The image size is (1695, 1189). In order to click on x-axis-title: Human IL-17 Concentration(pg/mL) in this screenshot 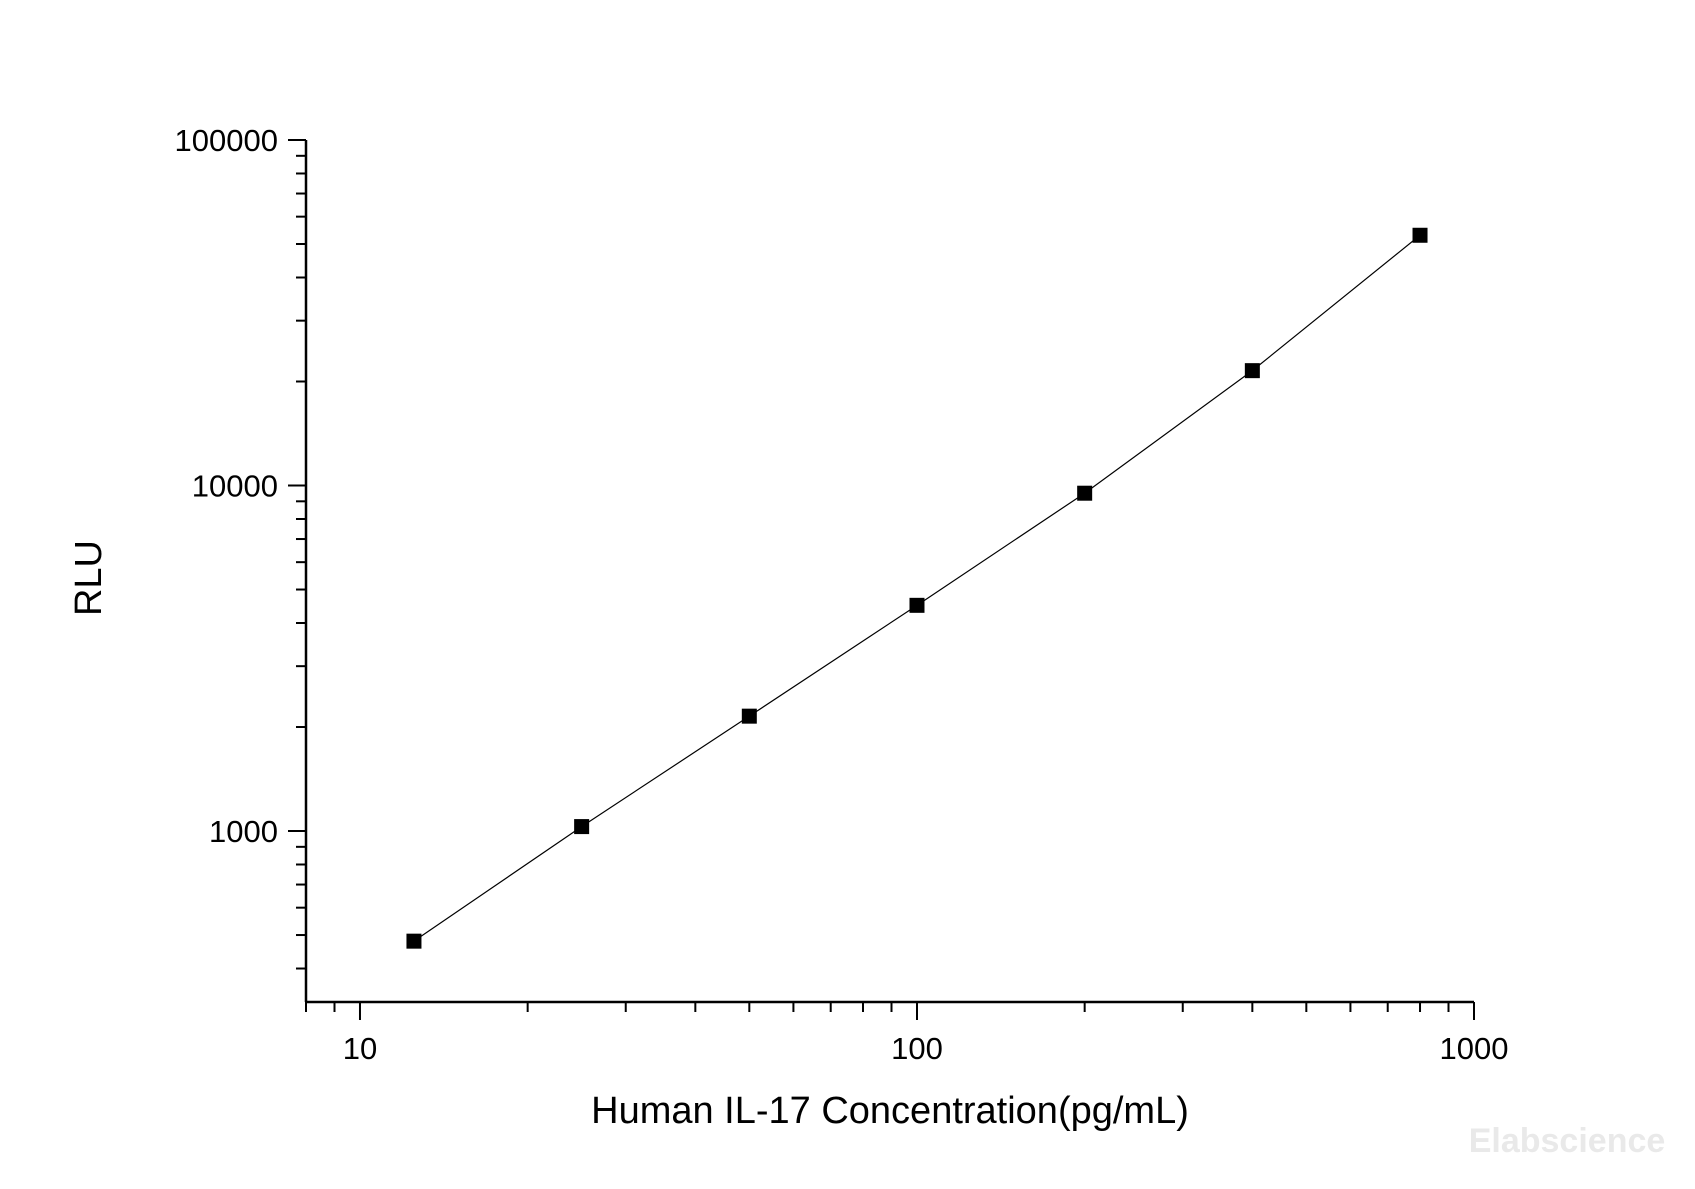, I will do `click(890, 1111)`.